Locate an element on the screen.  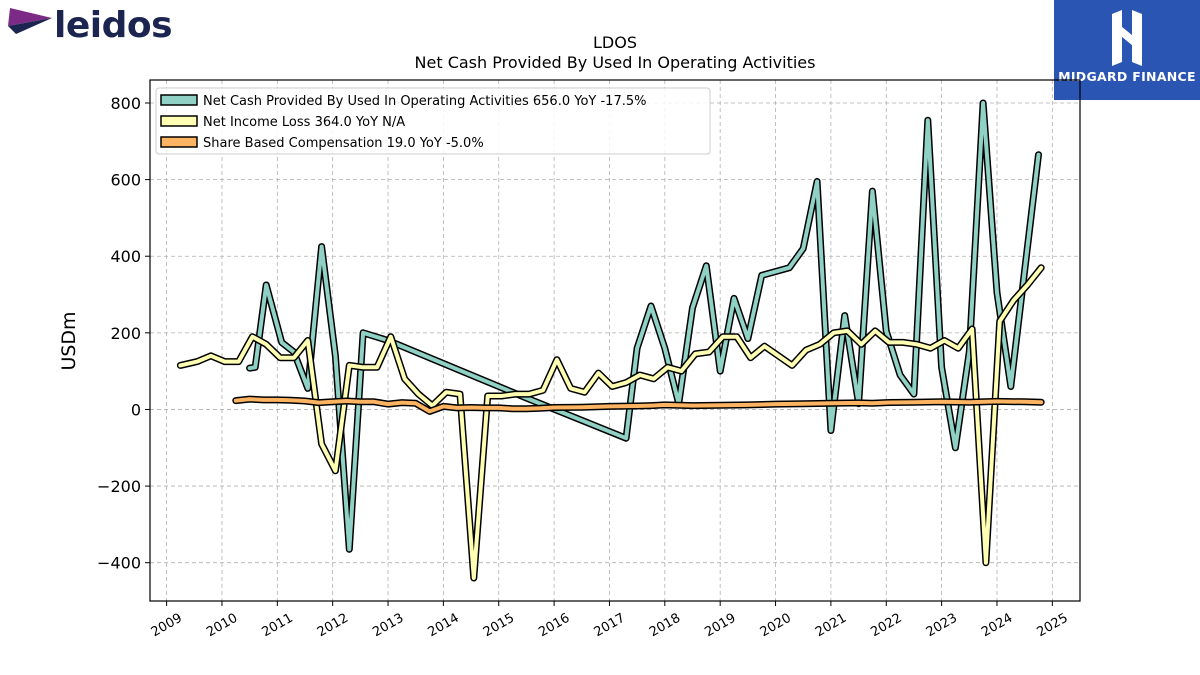
x-tick-label: 2022 is located at coordinates (886, 626).